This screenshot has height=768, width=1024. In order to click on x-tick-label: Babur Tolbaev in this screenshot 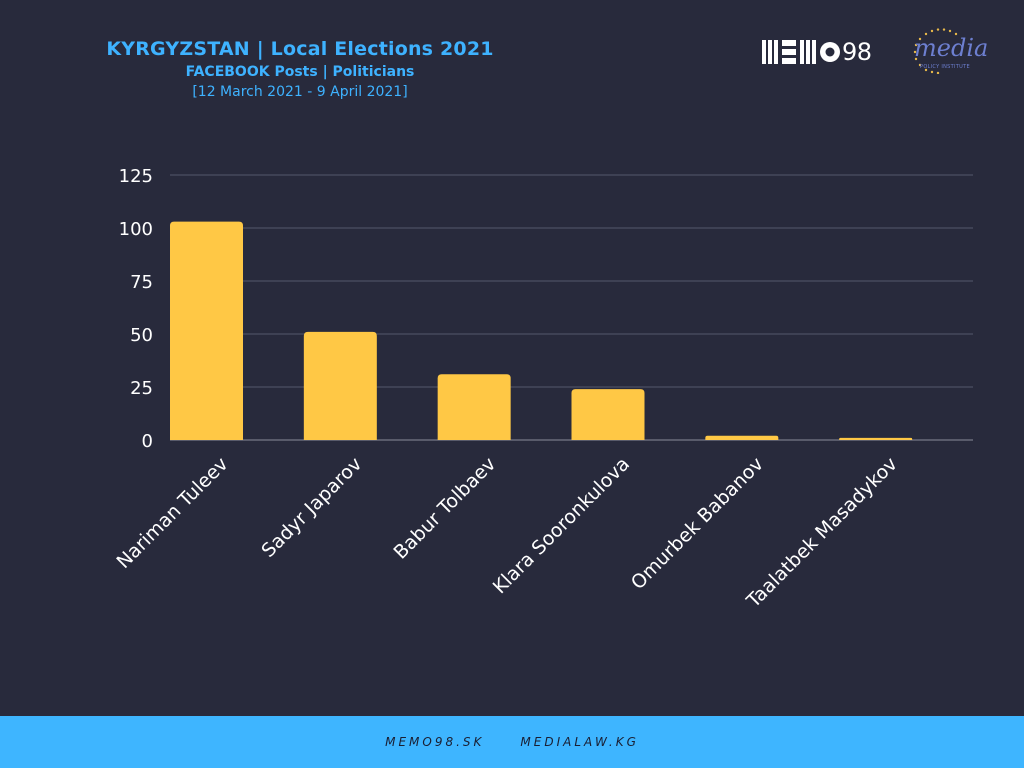, I will do `click(444, 508)`.